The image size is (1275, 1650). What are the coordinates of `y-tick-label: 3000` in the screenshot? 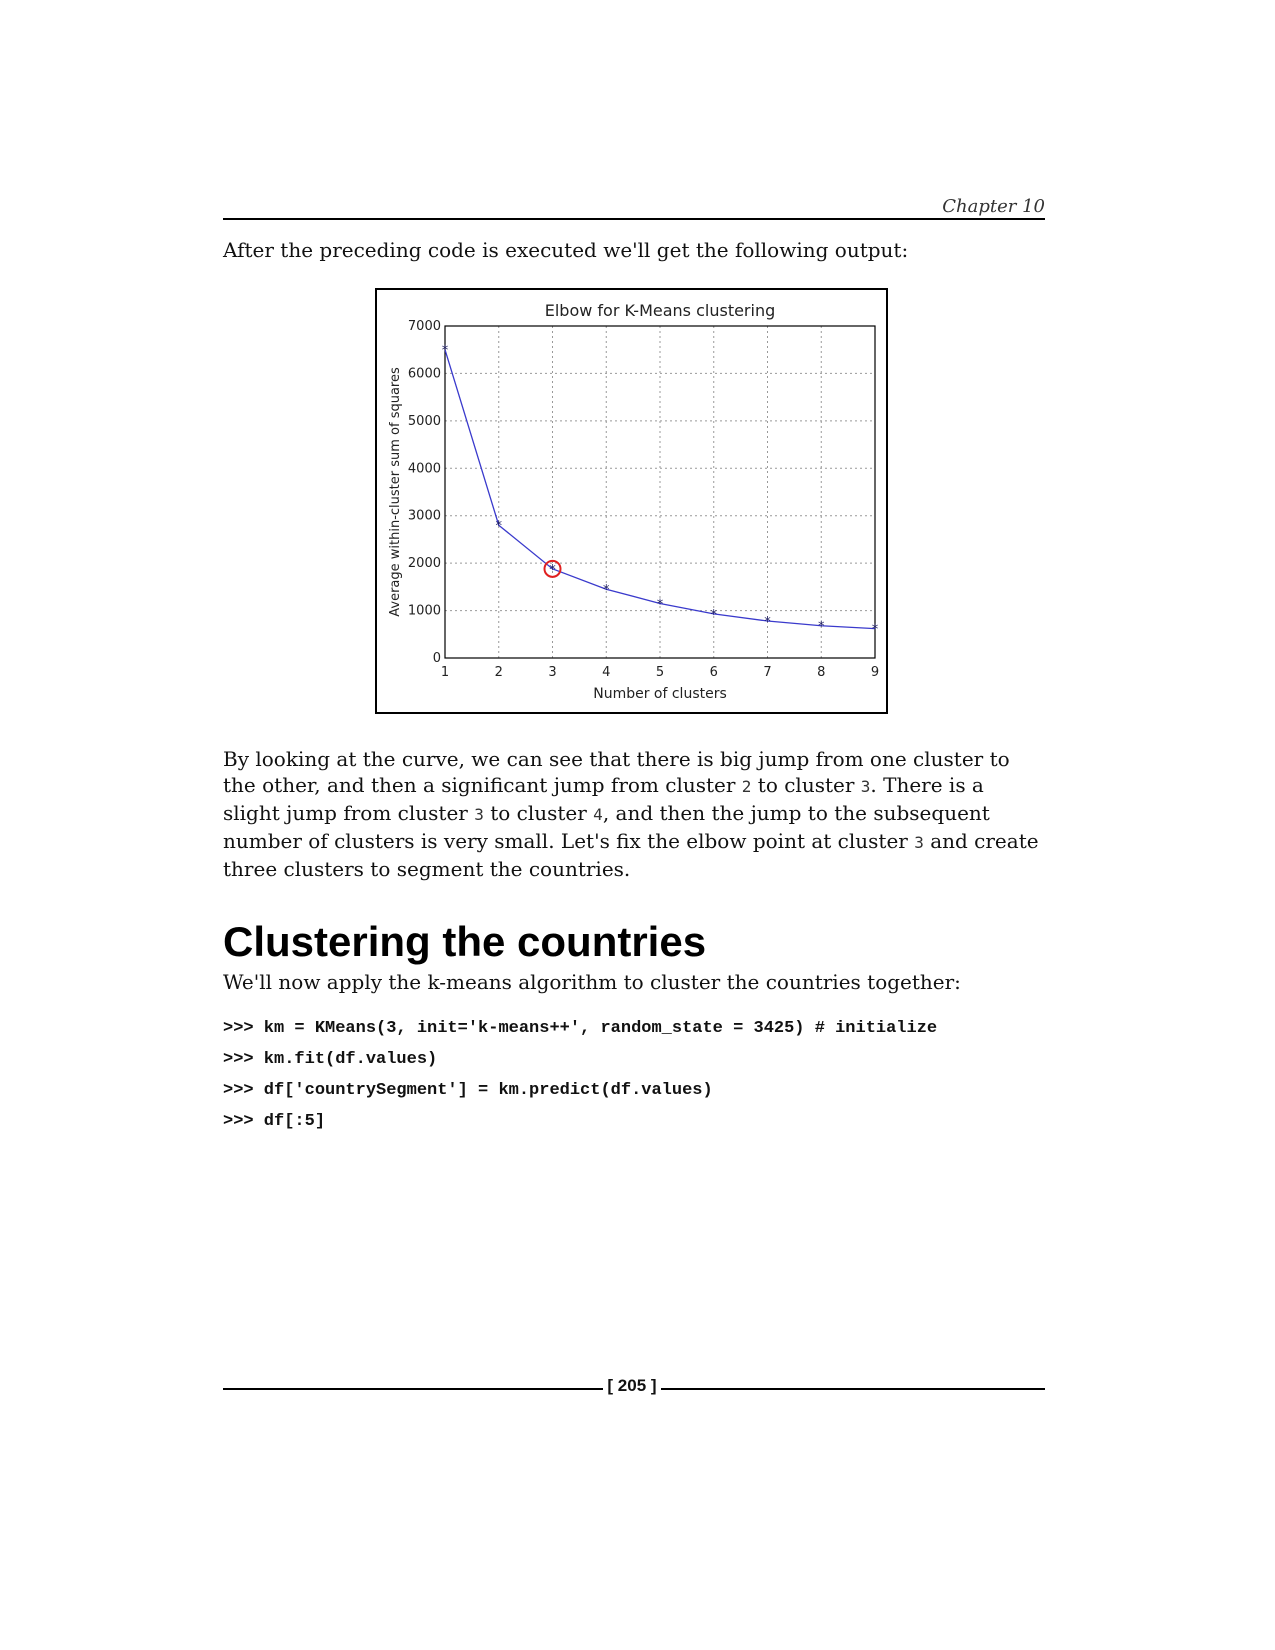 It's located at (424, 516).